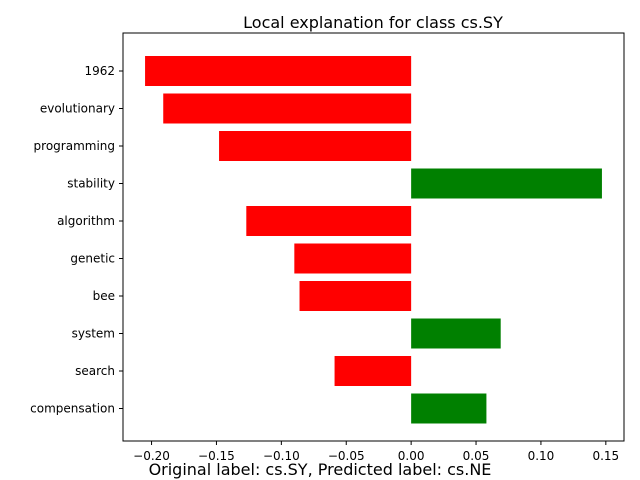 The height and width of the screenshot is (480, 640). Describe the element at coordinates (104, 296) in the screenshot. I see `y-tick-label: bee` at that location.